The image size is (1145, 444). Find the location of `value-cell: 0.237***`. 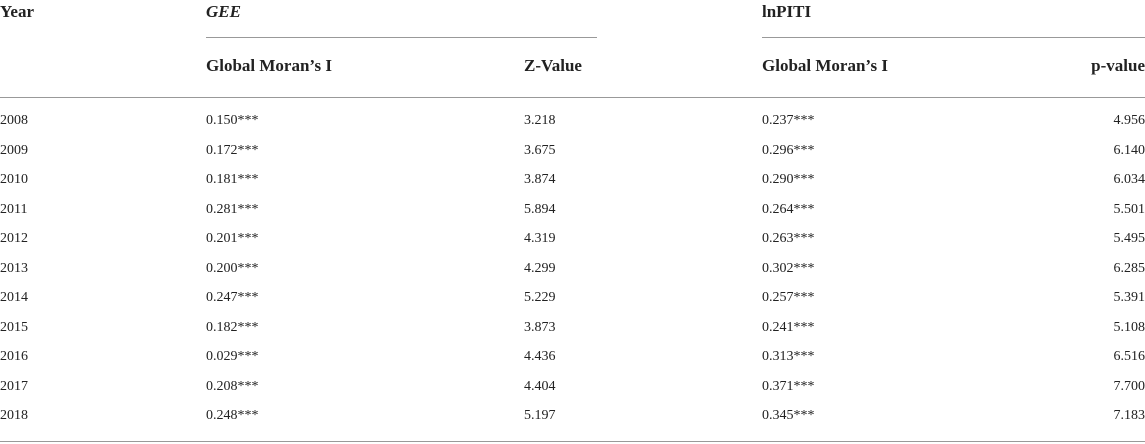

value-cell: 0.237*** is located at coordinates (788, 120).